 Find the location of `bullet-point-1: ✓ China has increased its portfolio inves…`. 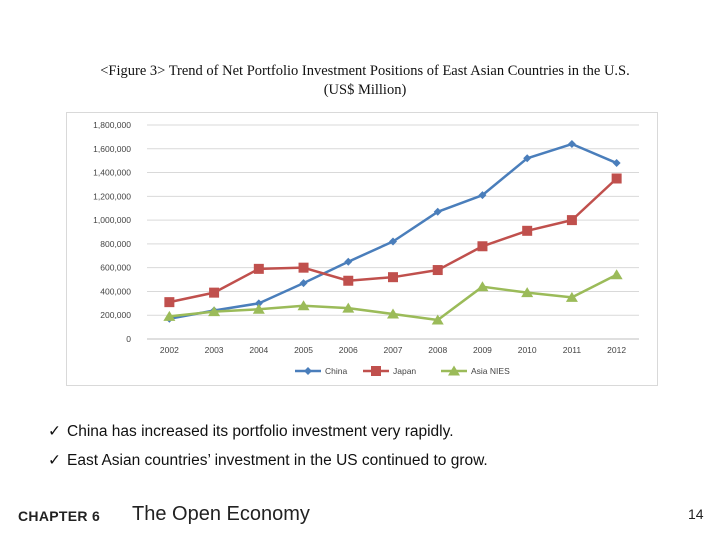

bullet-point-1: ✓ China has increased its portfolio inves… is located at coordinates (251, 431).